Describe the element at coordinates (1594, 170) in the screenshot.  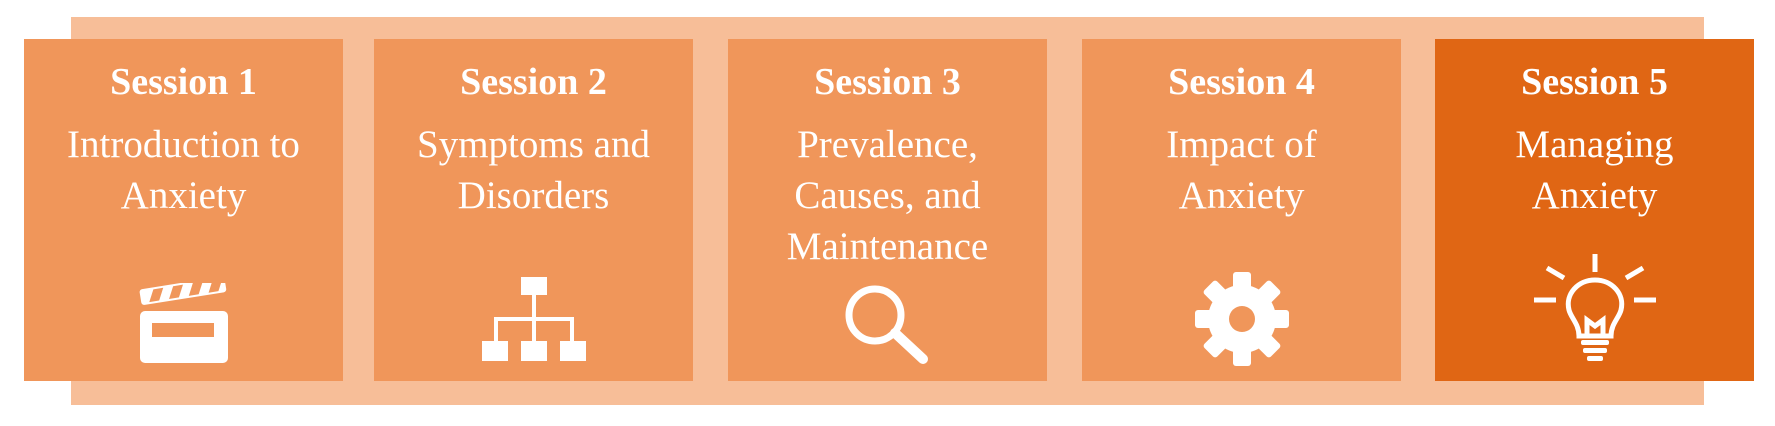
I see `session-subtitle: Managing Anxiety` at that location.